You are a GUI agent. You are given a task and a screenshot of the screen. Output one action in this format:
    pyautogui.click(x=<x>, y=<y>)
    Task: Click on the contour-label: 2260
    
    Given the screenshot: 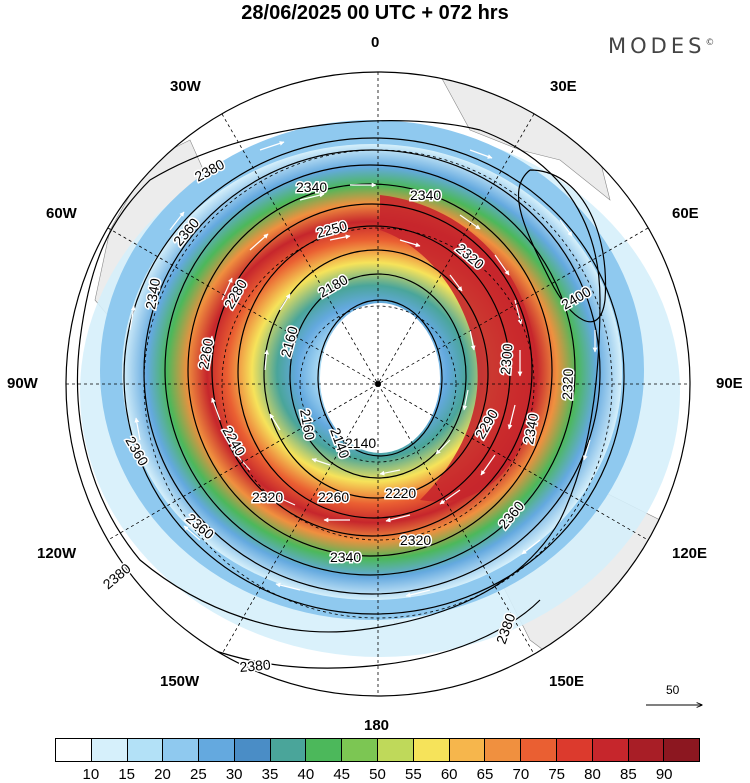 What is the action you would take?
    pyautogui.click(x=333, y=497)
    